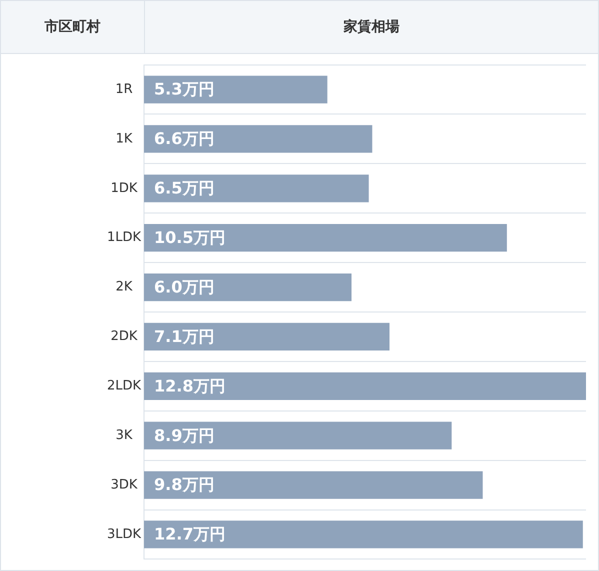  What do you see at coordinates (190, 534) in the screenshot?
I see `data-label: 12.7万円` at bounding box center [190, 534].